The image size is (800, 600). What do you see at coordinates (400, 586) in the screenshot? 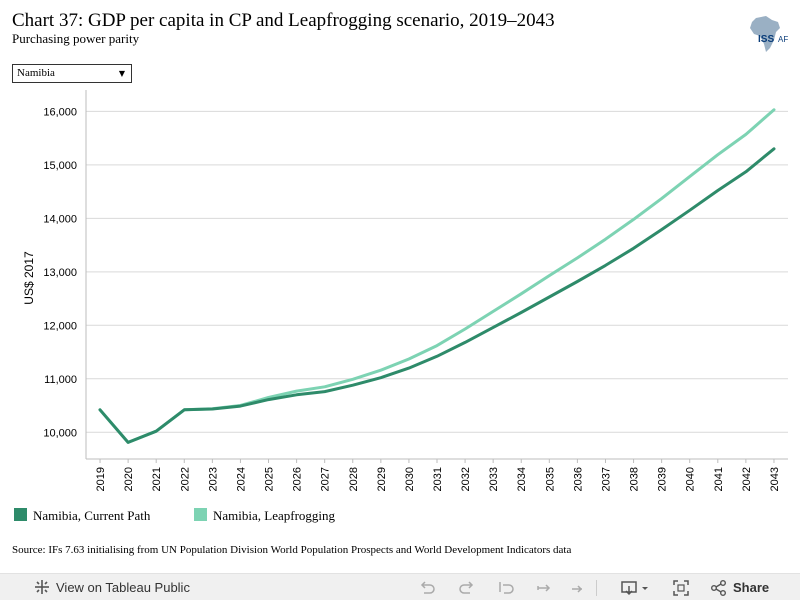
I see `tableau-toolbar: View on Tableau Public Share` at bounding box center [400, 586].